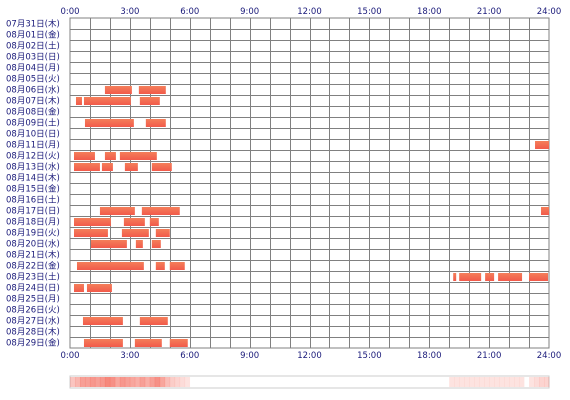 This screenshot has width=570, height=400. Describe the element at coordinates (429, 12) in the screenshot. I see `hour-tick-label: 18:00` at that location.